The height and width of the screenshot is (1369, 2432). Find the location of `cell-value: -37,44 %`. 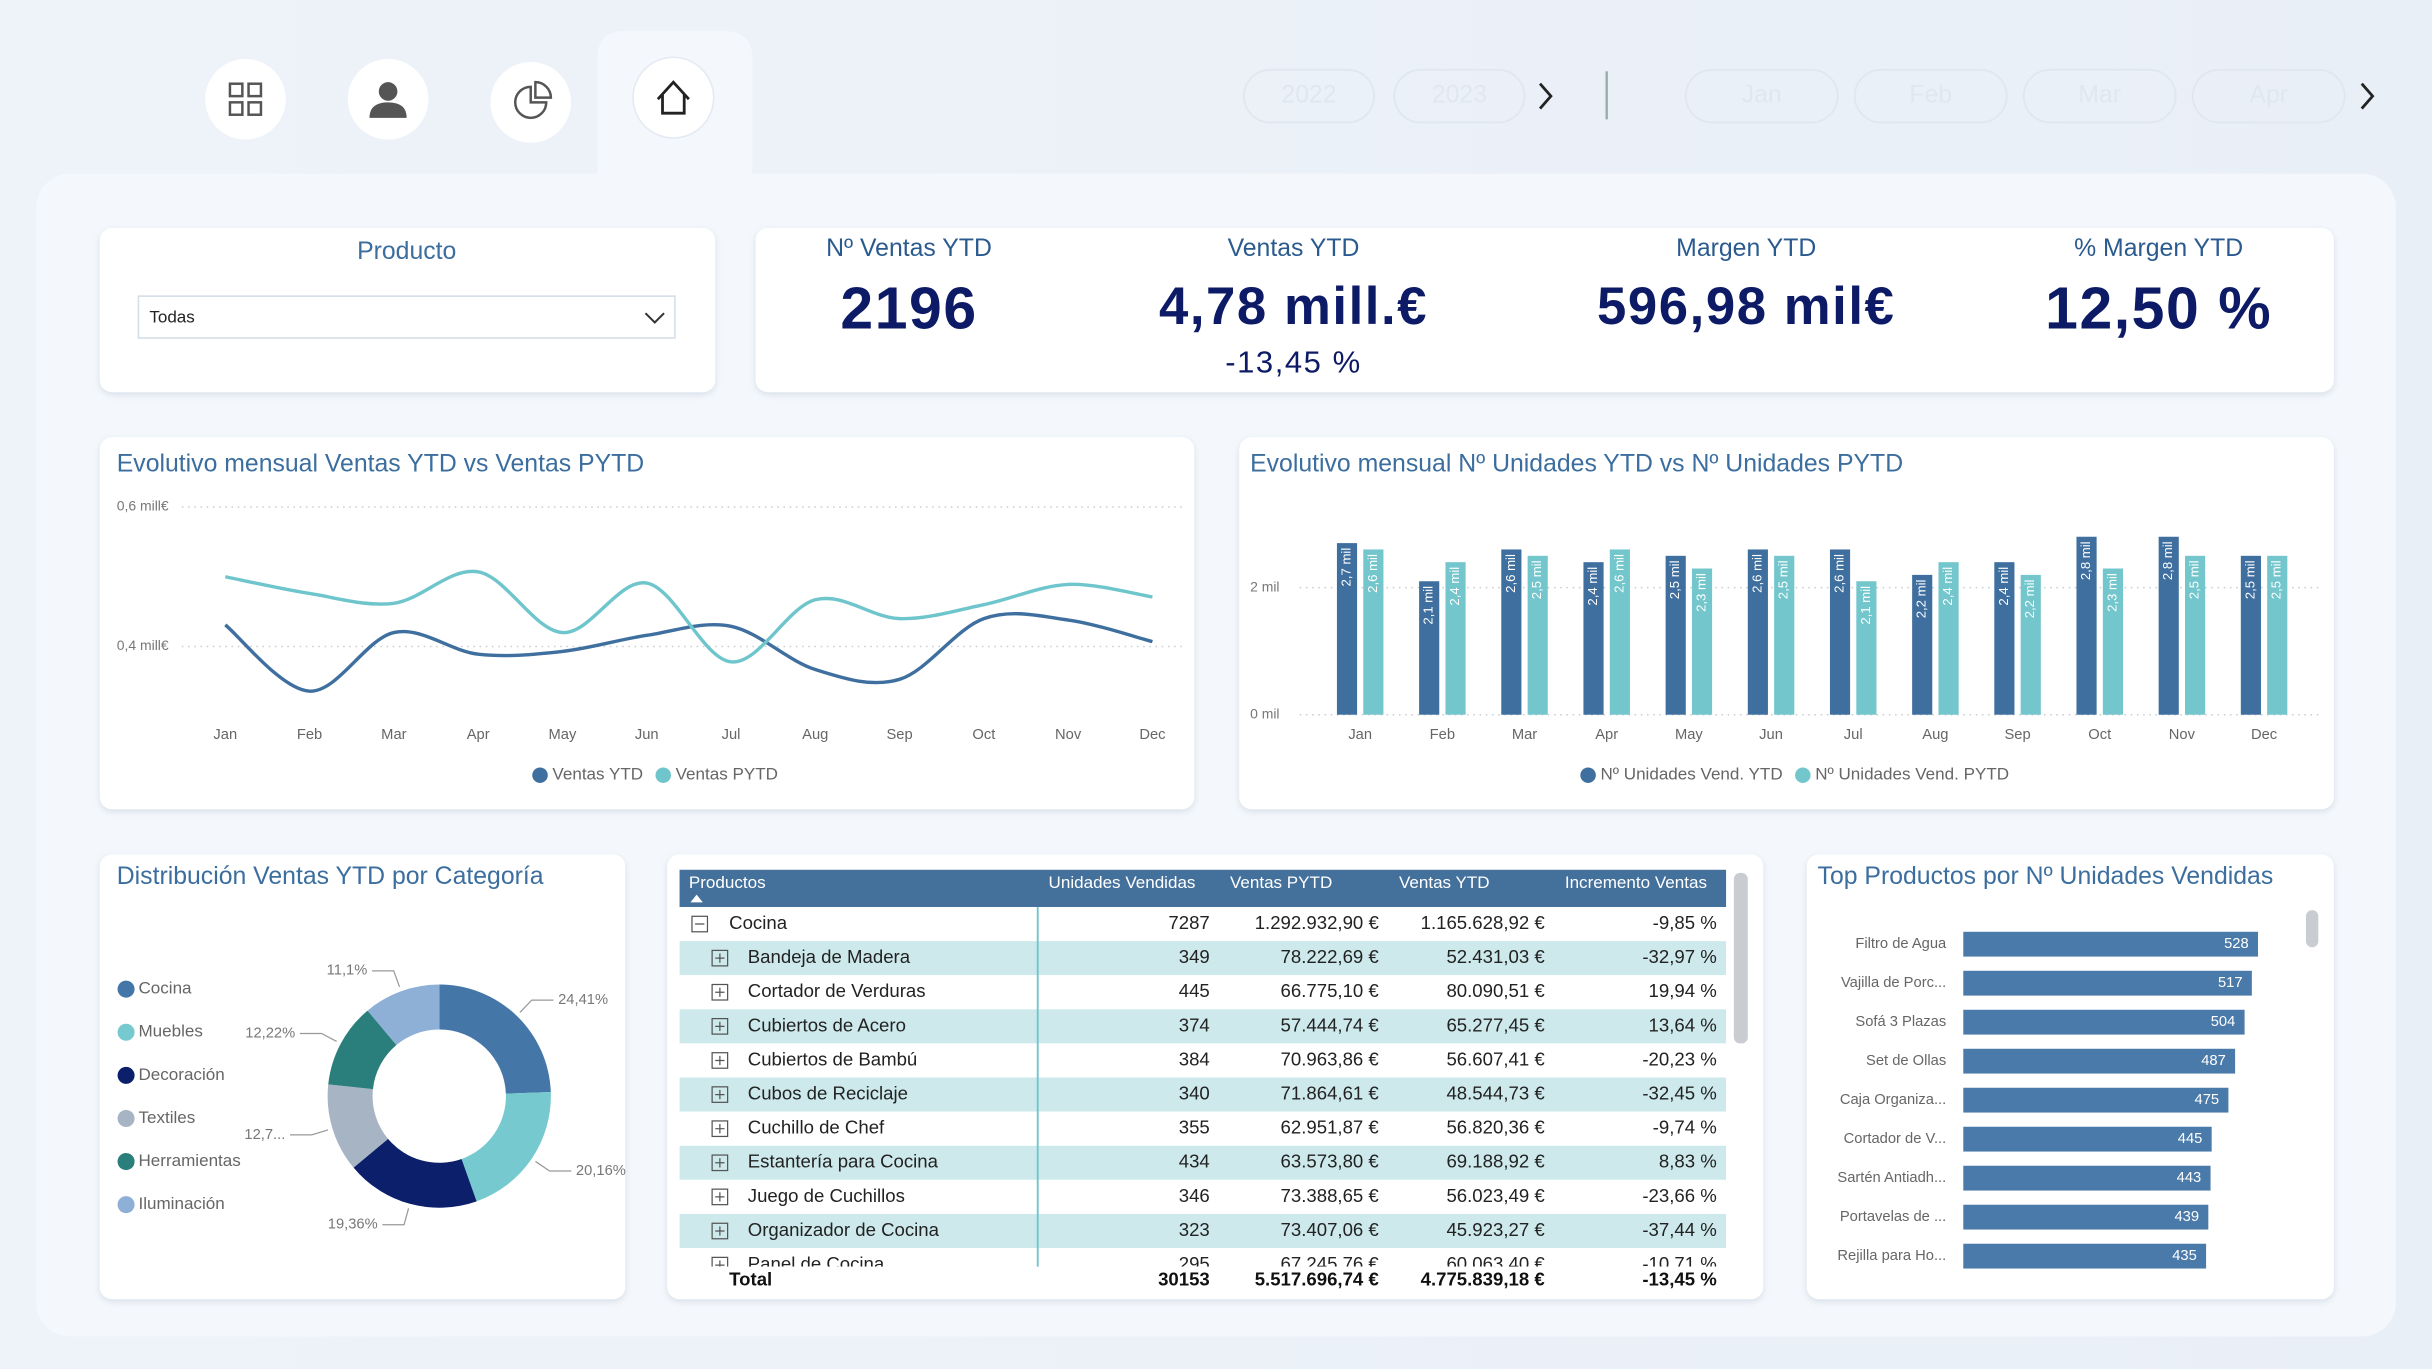

cell-value: -37,44 % is located at coordinates (1679, 1229).